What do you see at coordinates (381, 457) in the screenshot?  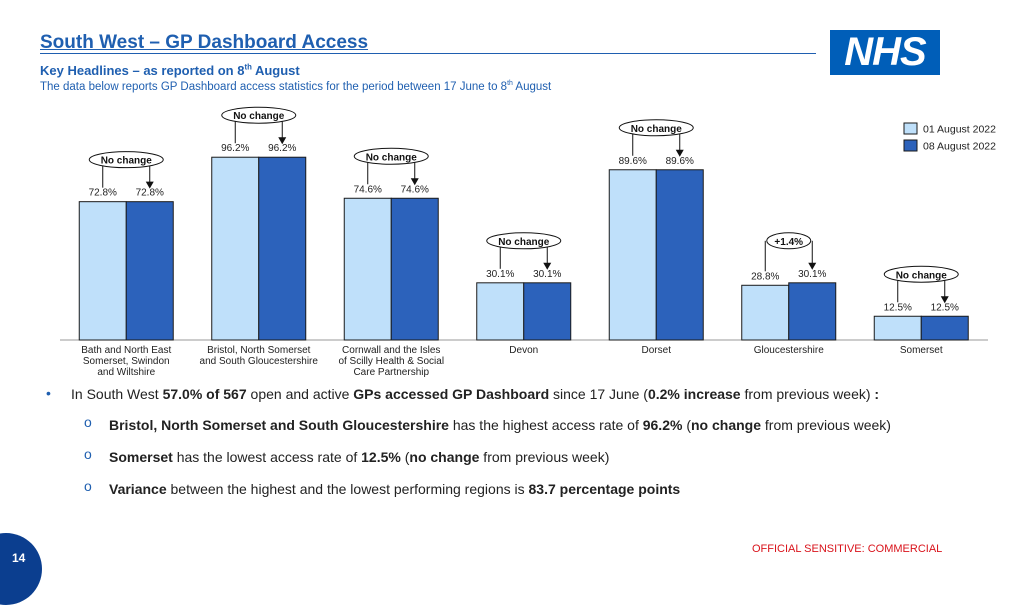 I see `bold-text-run: 12.5%` at bounding box center [381, 457].